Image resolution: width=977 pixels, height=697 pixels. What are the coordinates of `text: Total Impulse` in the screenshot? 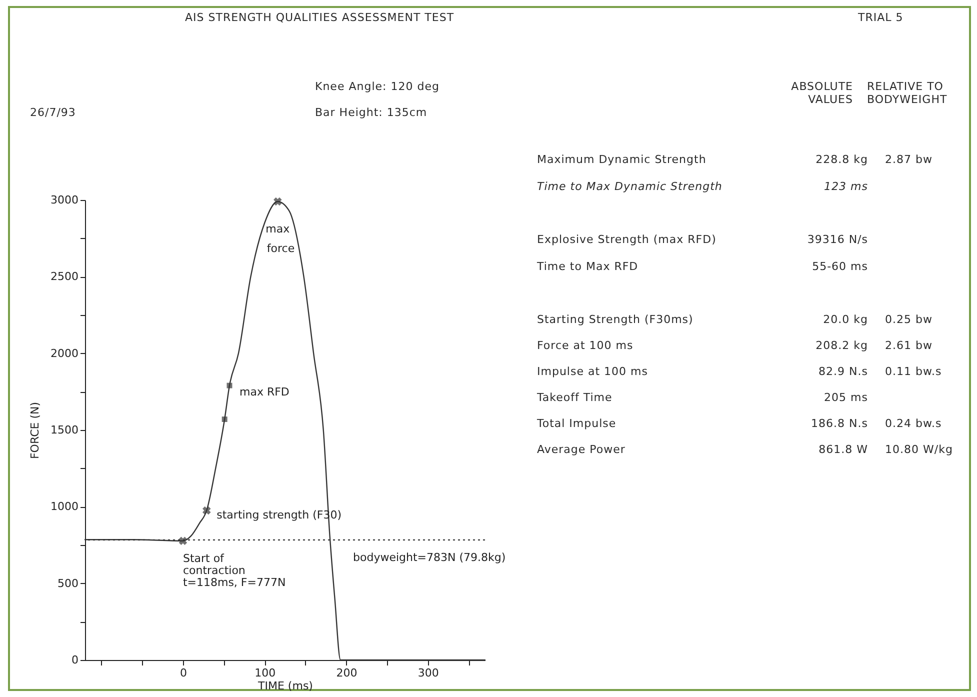 It's located at (576, 423).